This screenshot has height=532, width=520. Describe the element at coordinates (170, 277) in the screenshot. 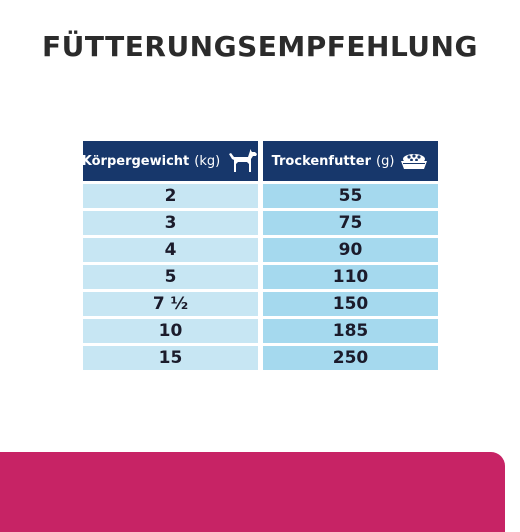

I see `weight-cell-4: 5` at that location.